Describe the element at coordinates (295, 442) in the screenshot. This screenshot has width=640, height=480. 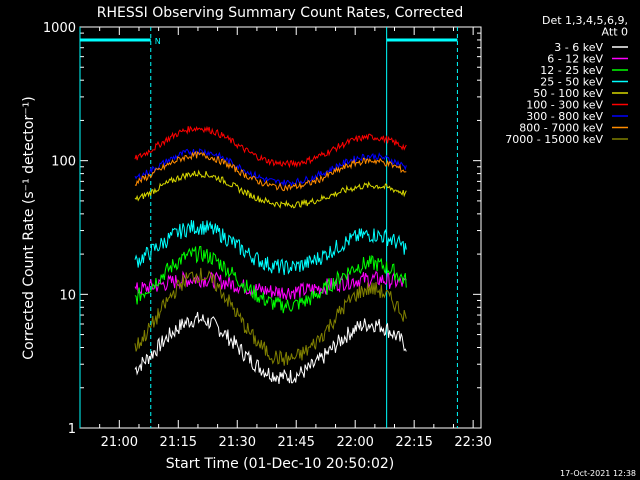
I see `x-tick-label: 21:45` at that location.